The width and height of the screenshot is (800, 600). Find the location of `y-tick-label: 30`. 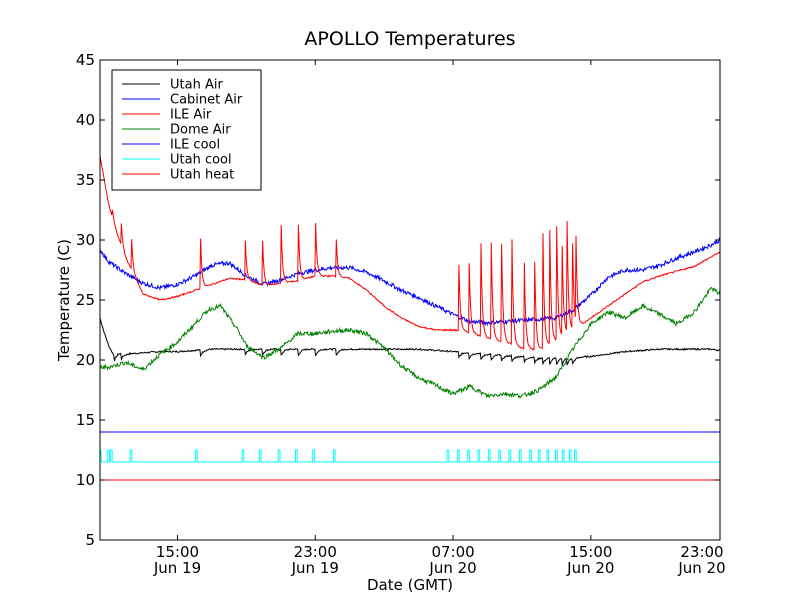

y-tick-label: 30 is located at coordinates (85, 240).